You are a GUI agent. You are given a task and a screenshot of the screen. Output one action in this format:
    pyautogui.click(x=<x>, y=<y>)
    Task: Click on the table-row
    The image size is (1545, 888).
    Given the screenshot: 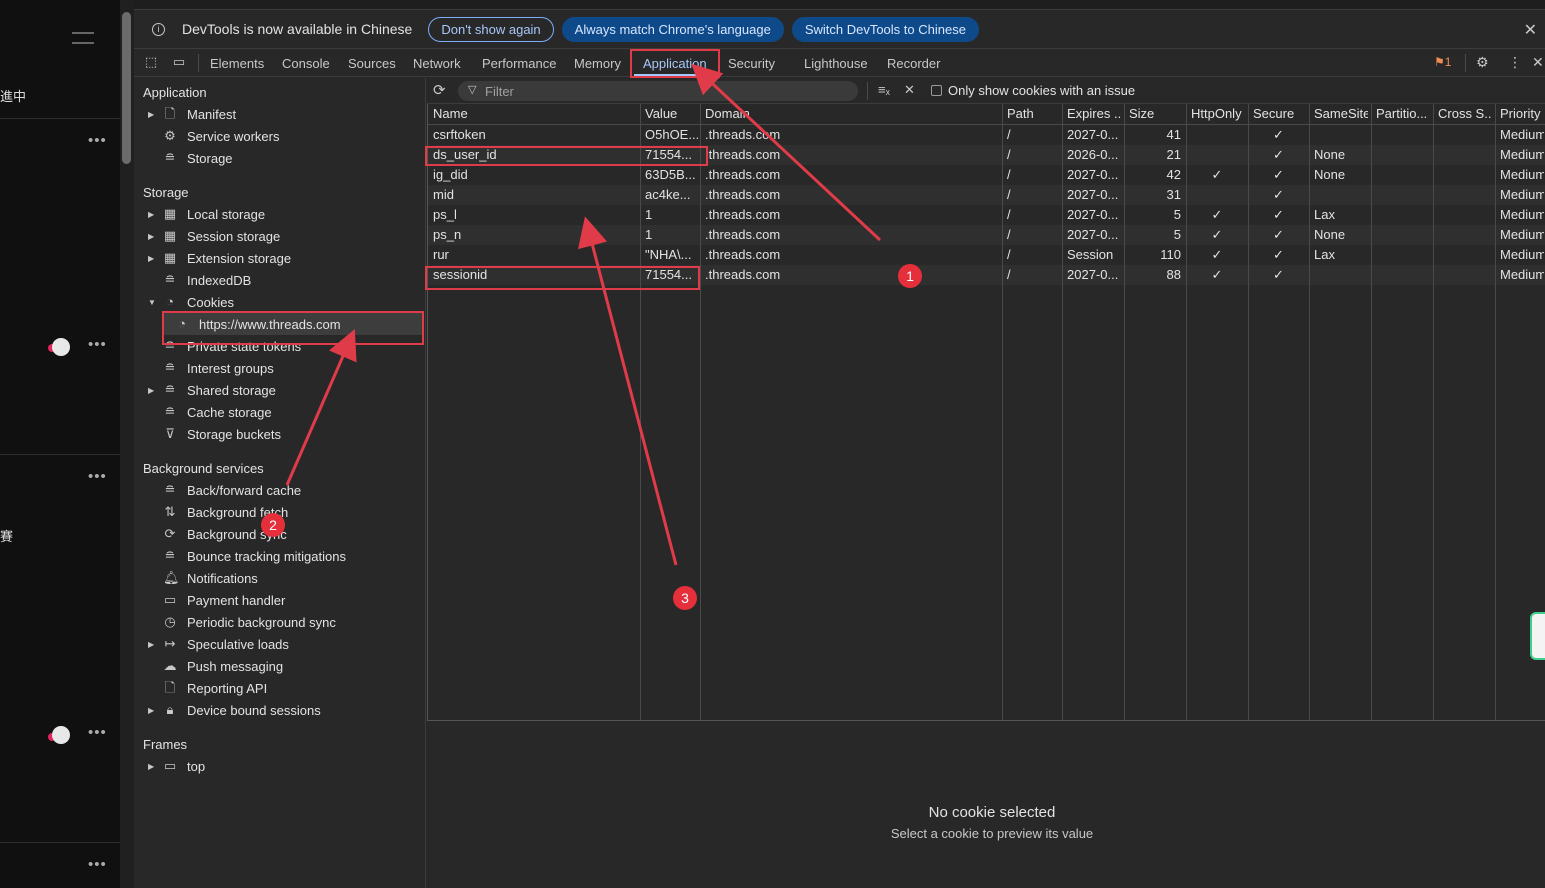 What is the action you would take?
    pyautogui.click(x=986, y=275)
    